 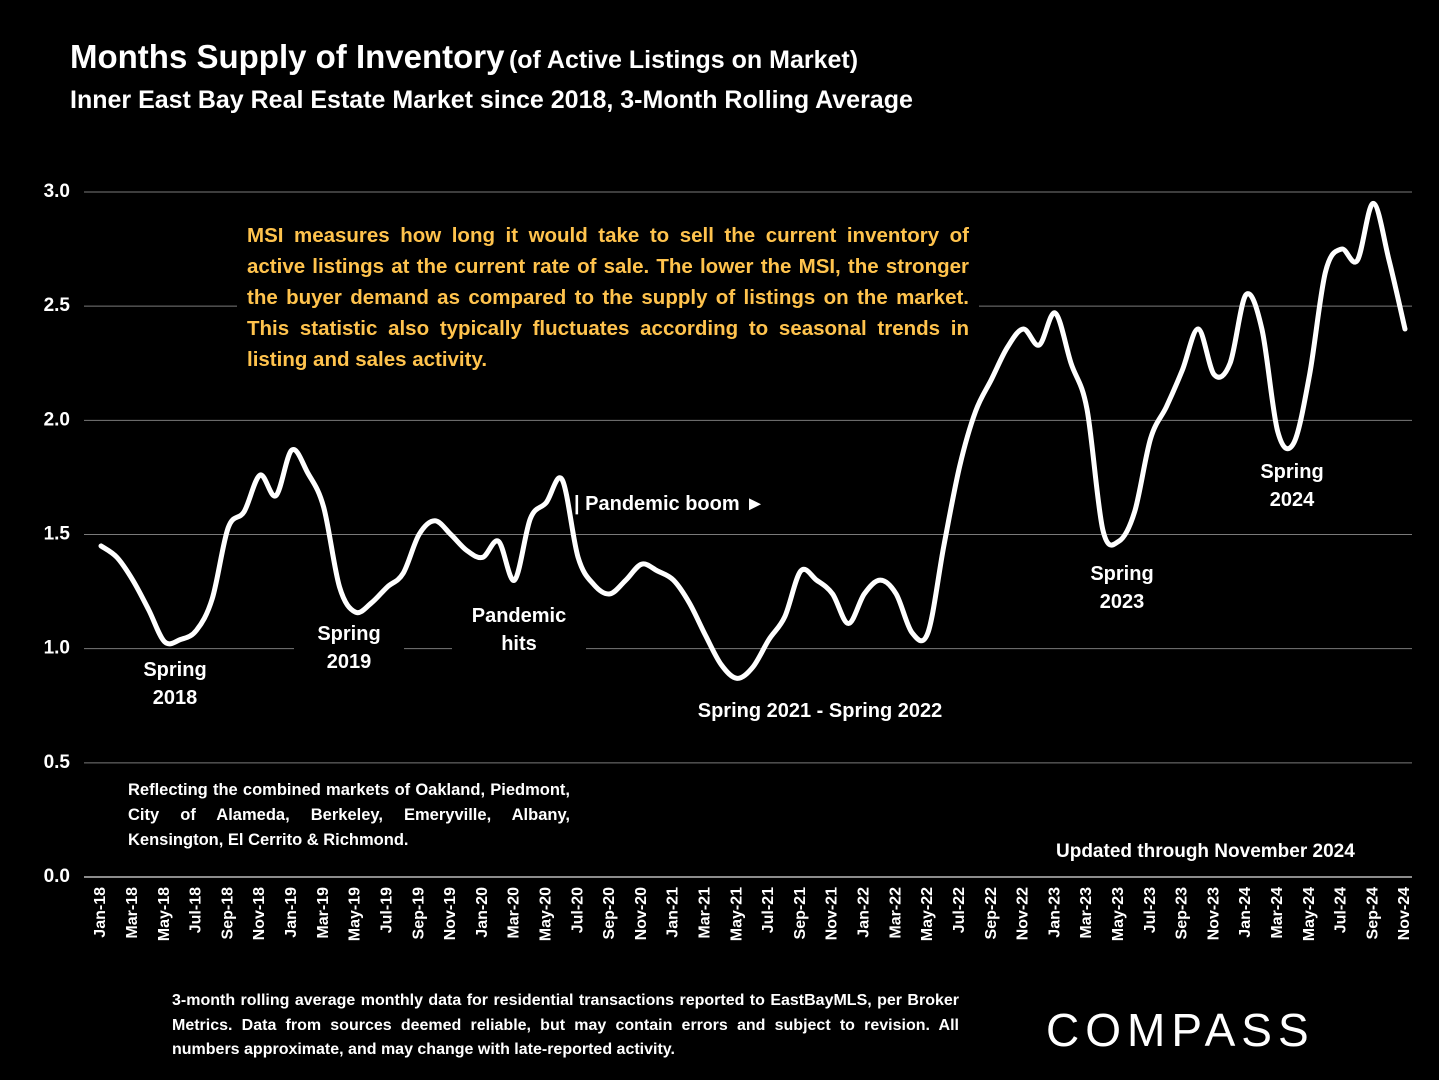 What do you see at coordinates (768, 910) in the screenshot?
I see `x-tick-label: Jul-21` at bounding box center [768, 910].